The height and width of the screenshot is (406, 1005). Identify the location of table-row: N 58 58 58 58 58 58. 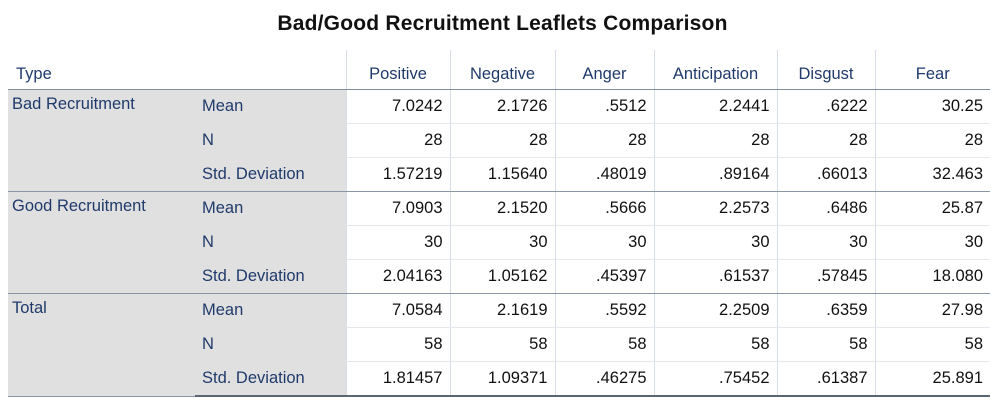
(499, 344).